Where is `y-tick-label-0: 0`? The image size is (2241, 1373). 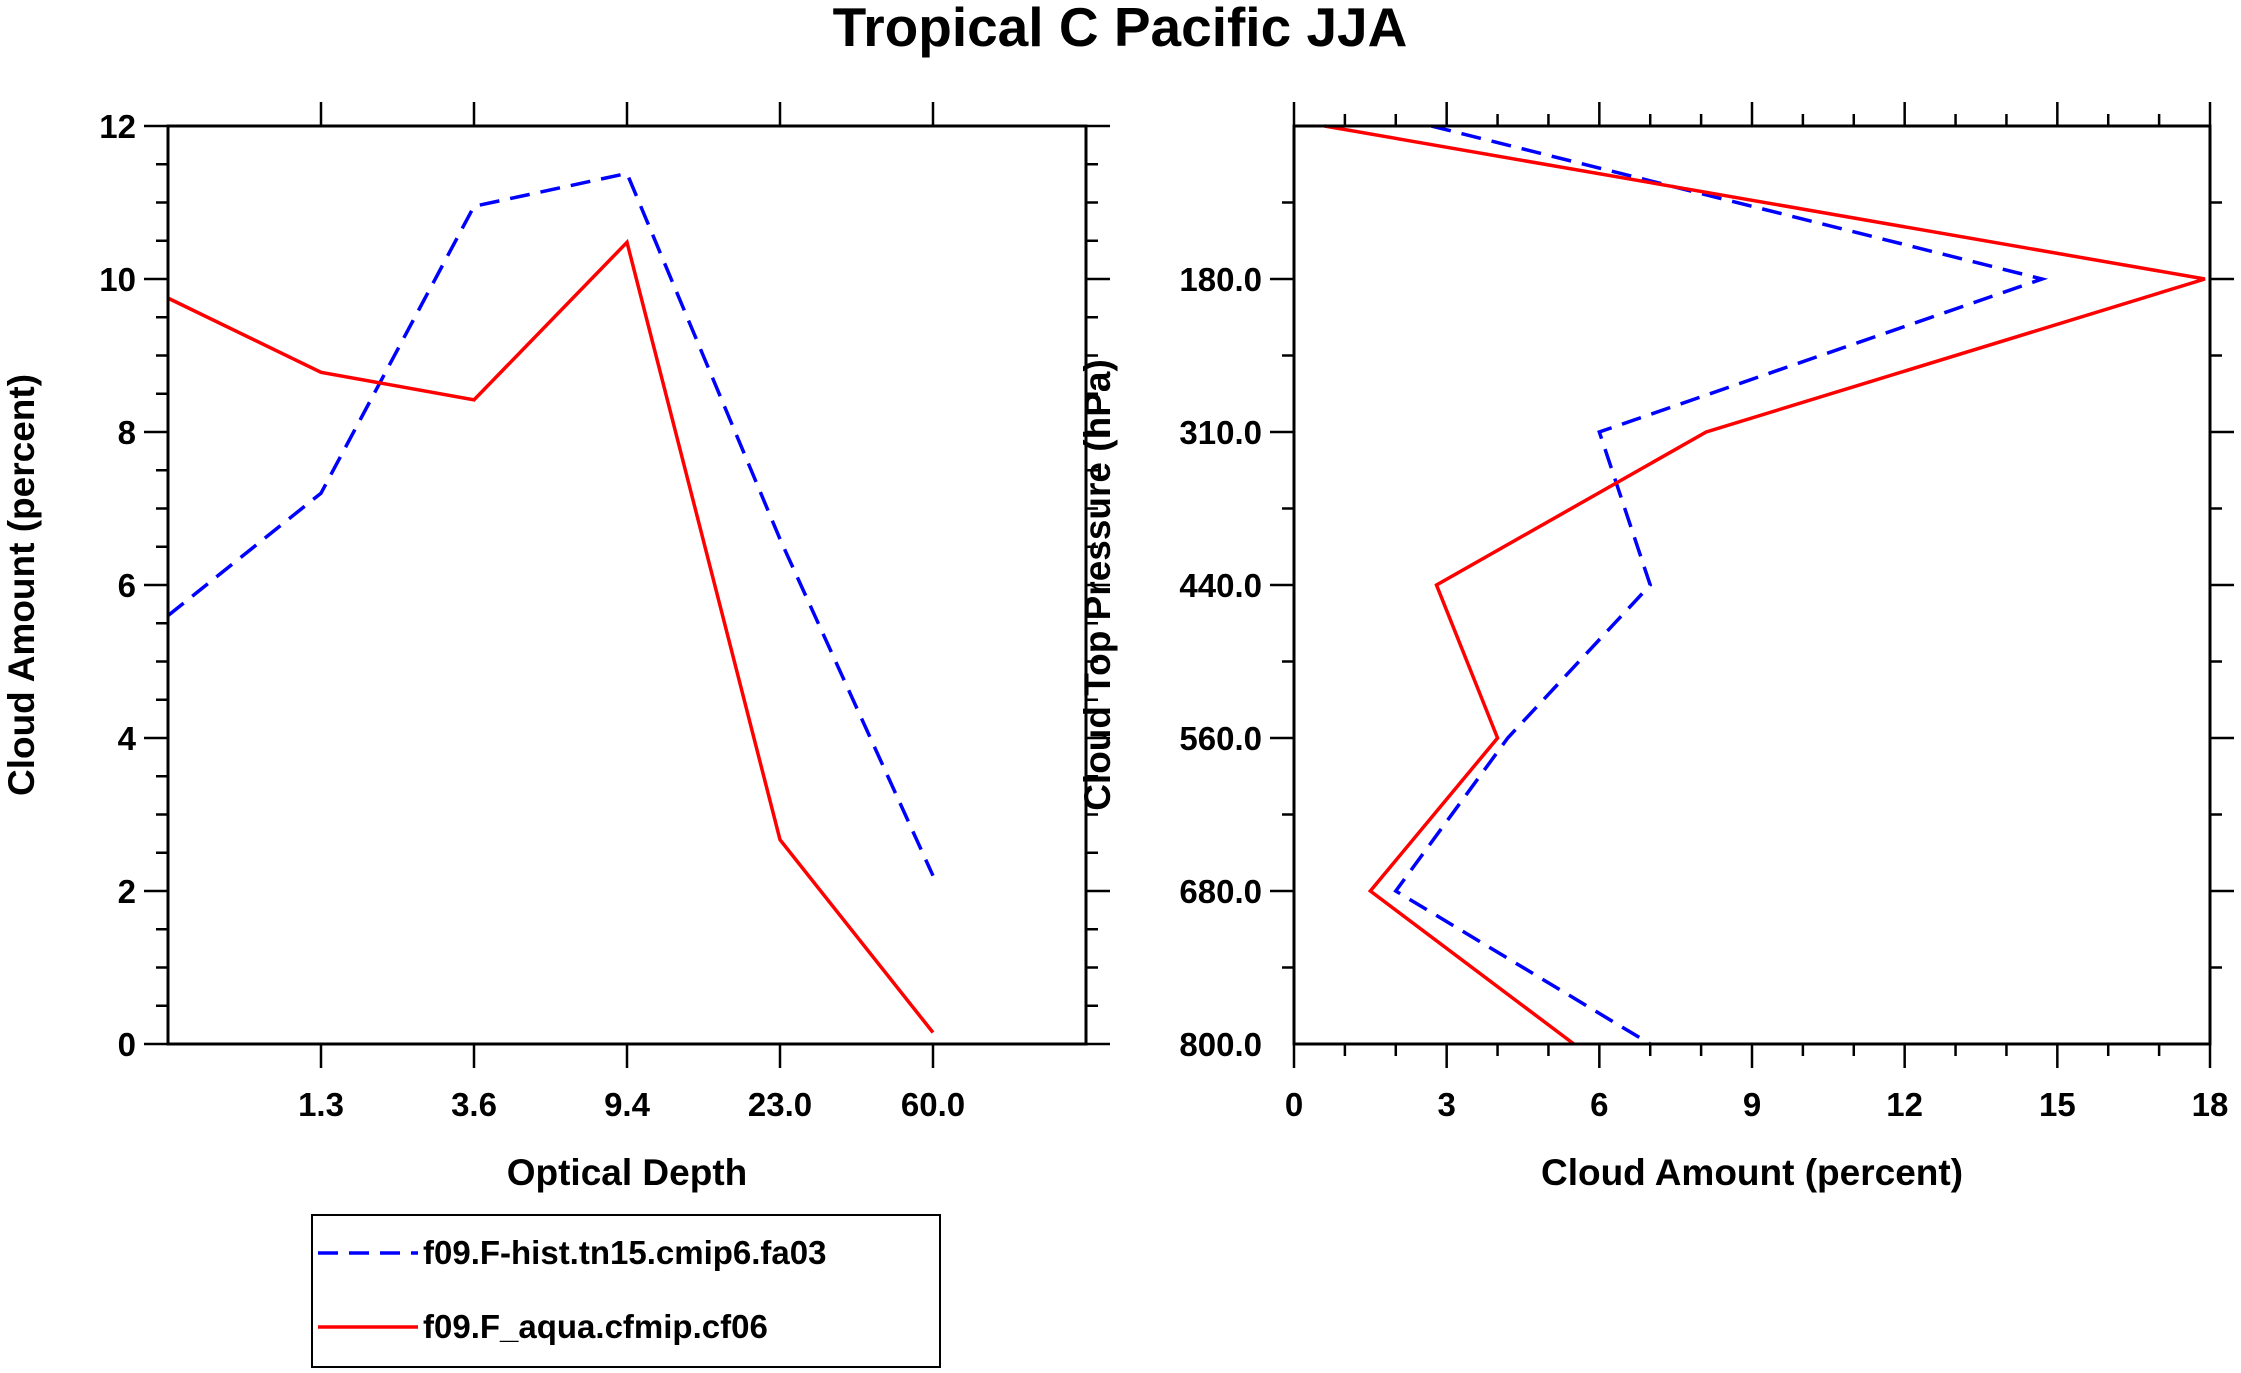
y-tick-label-0: 0 is located at coordinates (127, 1044).